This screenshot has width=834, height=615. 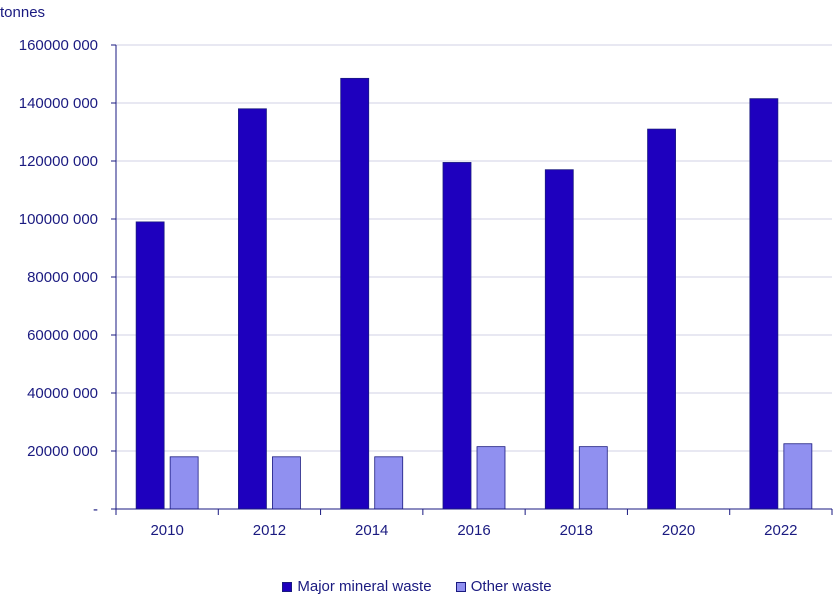 What do you see at coordinates (286, 483) in the screenshot?
I see `bar-other-waste-2012` at bounding box center [286, 483].